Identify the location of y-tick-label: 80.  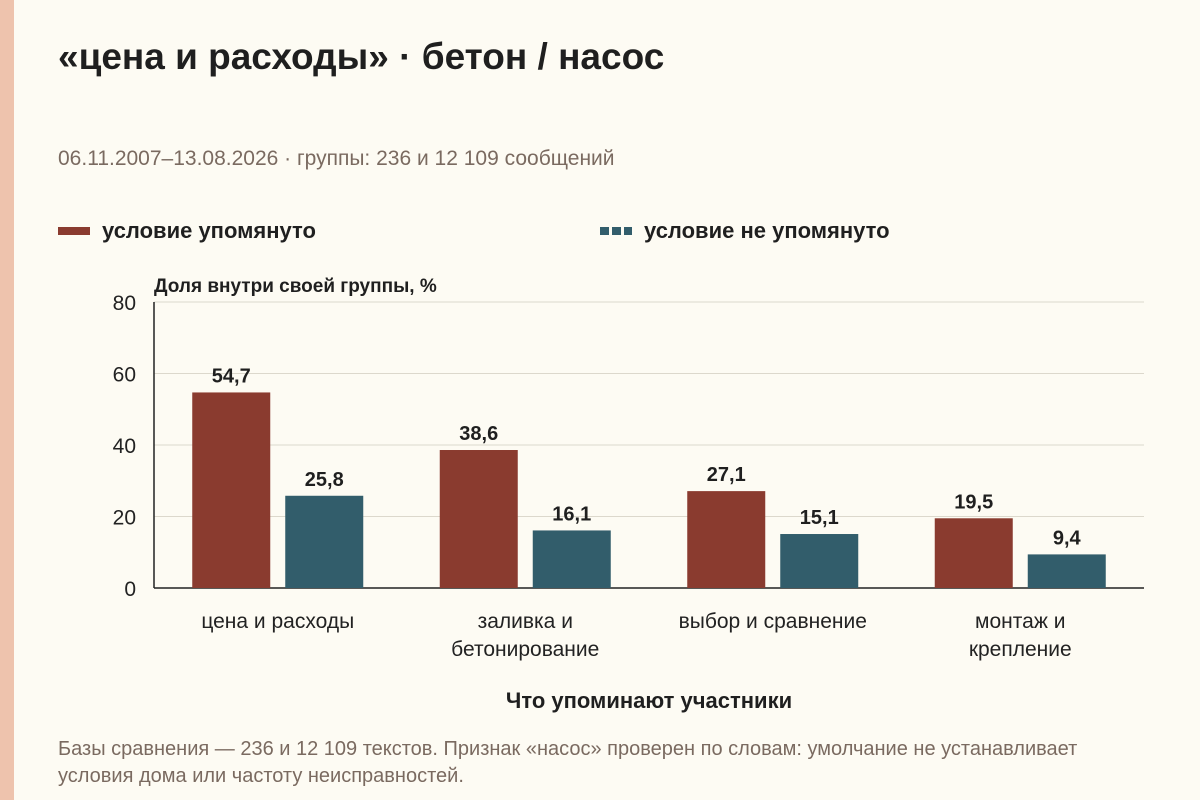
(124, 303).